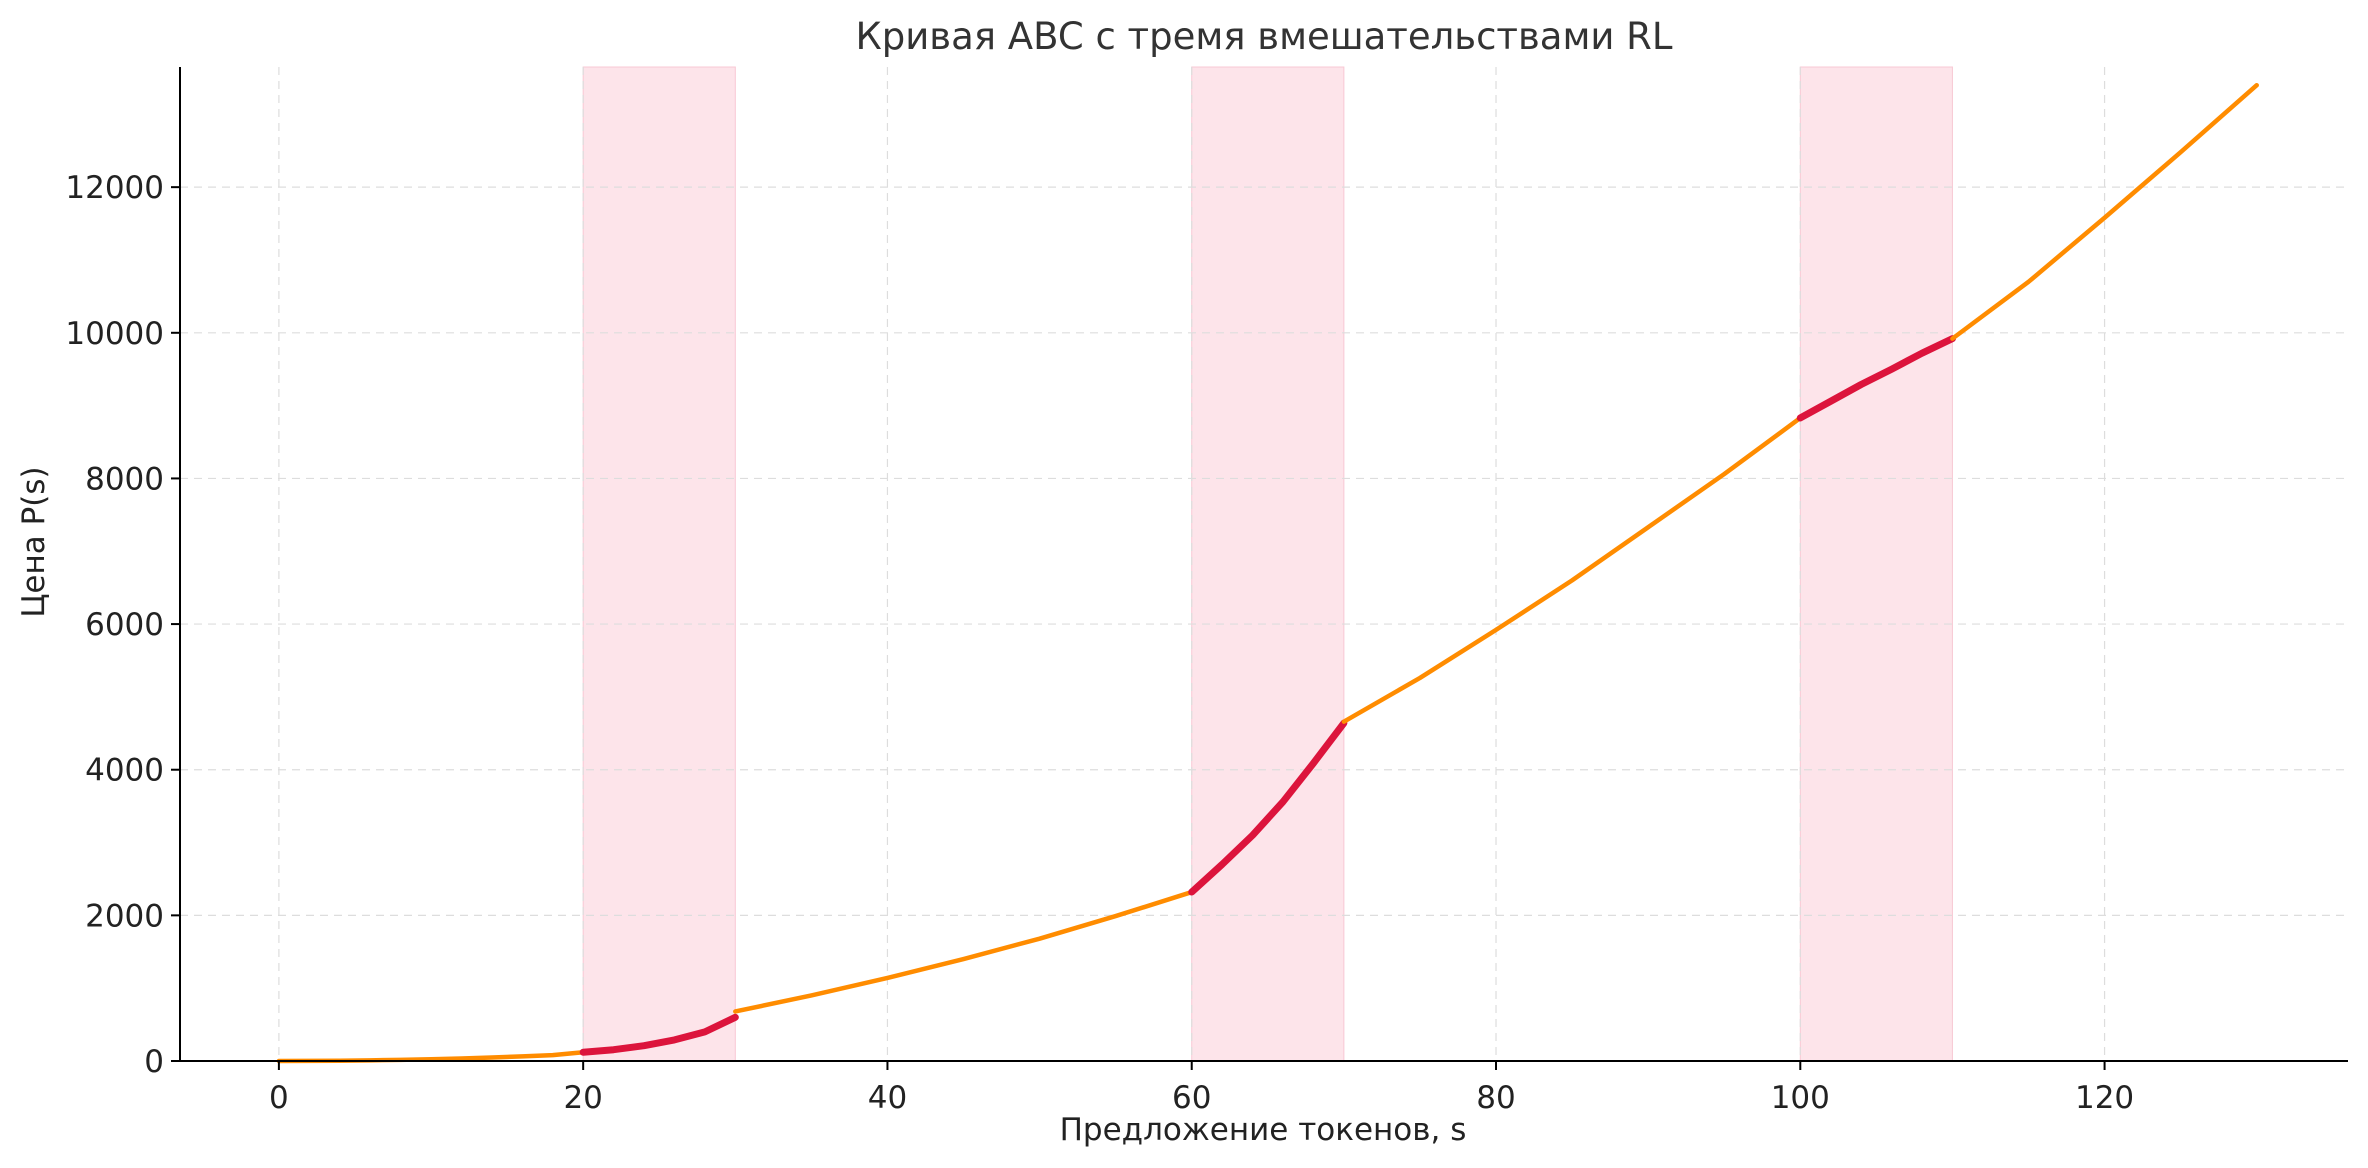 This screenshot has height=1168, width=2368. What do you see at coordinates (114, 334) in the screenshot?
I see `y-tick-label: 10000` at bounding box center [114, 334].